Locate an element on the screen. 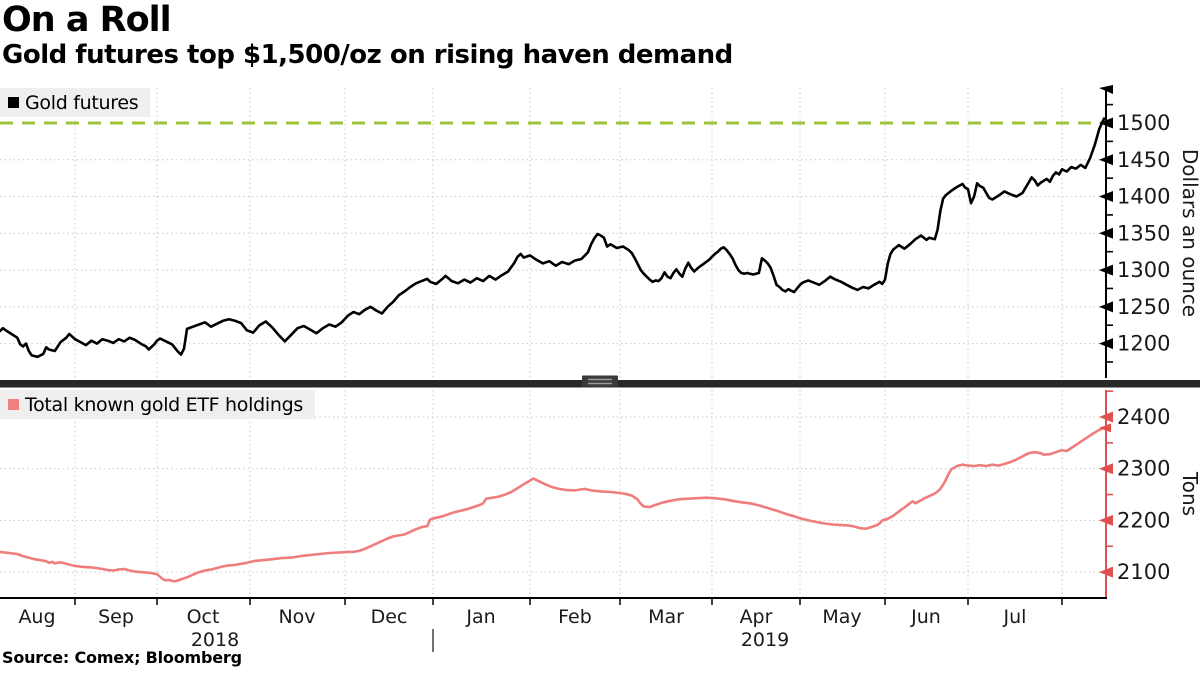 This screenshot has width=1200, height=675. x-month-label: Mar is located at coordinates (666, 617).